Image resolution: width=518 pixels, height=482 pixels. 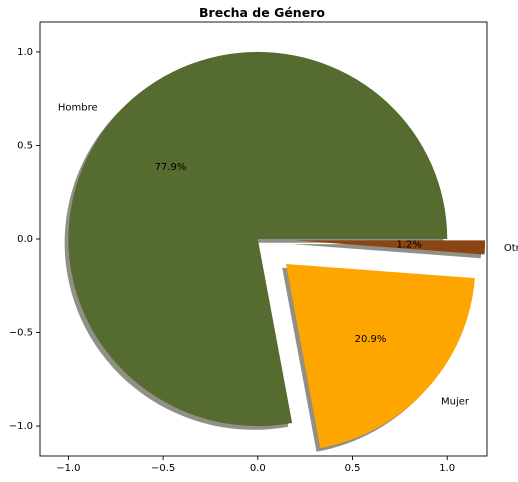 I want to click on y-tick-label: −0.5, so click(x=21, y=333).